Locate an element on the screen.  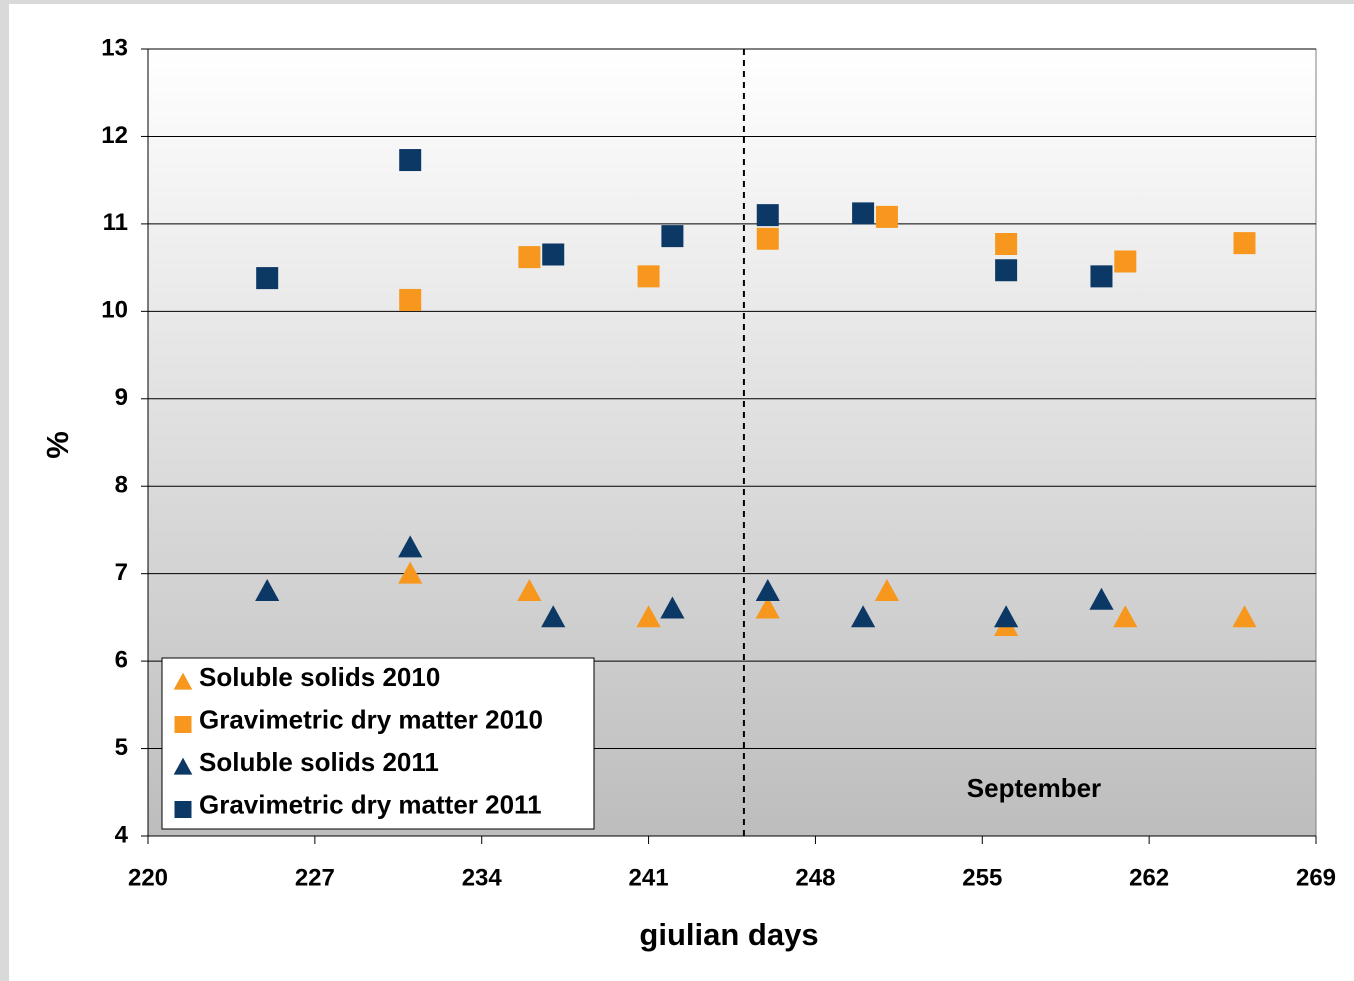
legend-label: Soluble solids 2011 is located at coordinates (319, 762).